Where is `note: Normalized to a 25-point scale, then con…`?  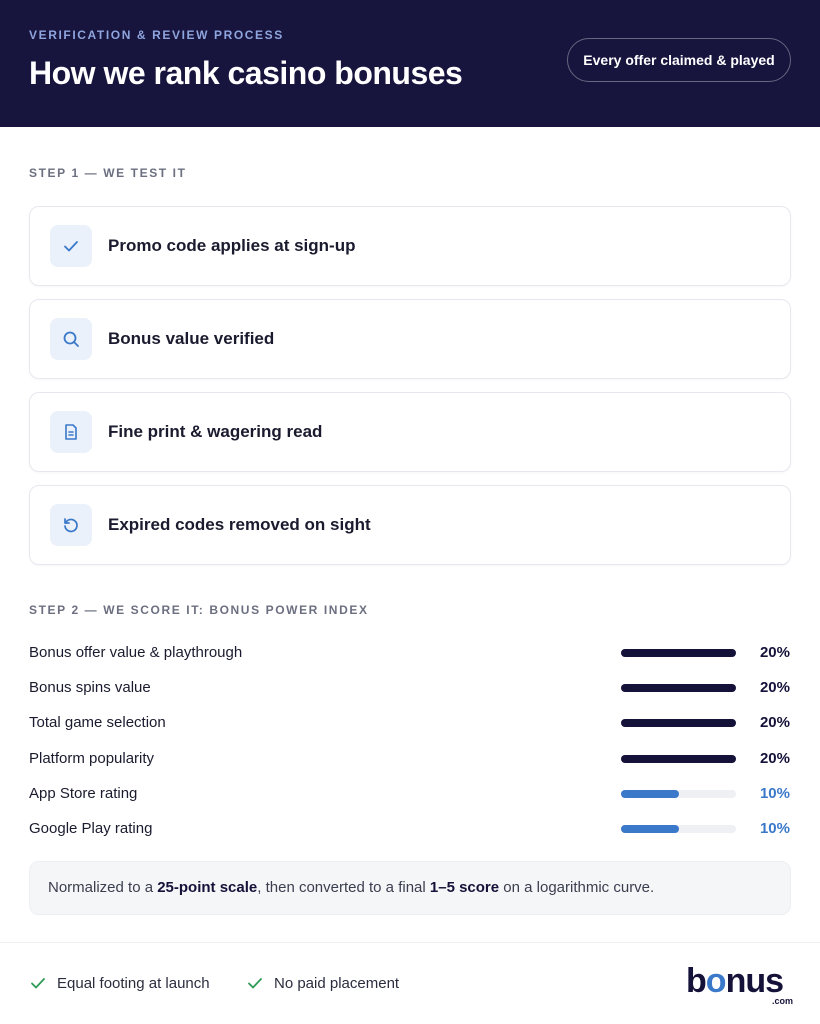
note: Normalized to a 25-point scale, then con… is located at coordinates (410, 888).